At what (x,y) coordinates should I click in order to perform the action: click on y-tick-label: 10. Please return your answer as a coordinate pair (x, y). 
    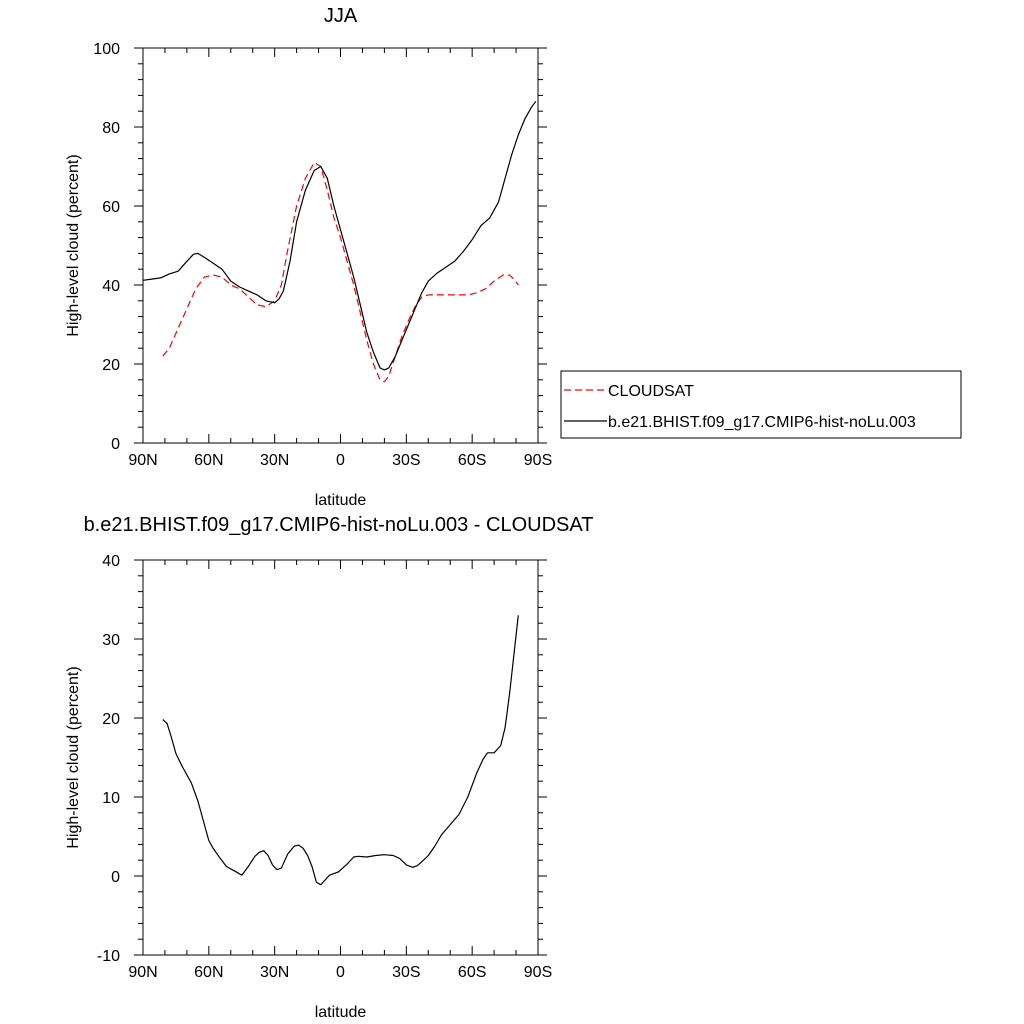
    Looking at the image, I should click on (111, 798).